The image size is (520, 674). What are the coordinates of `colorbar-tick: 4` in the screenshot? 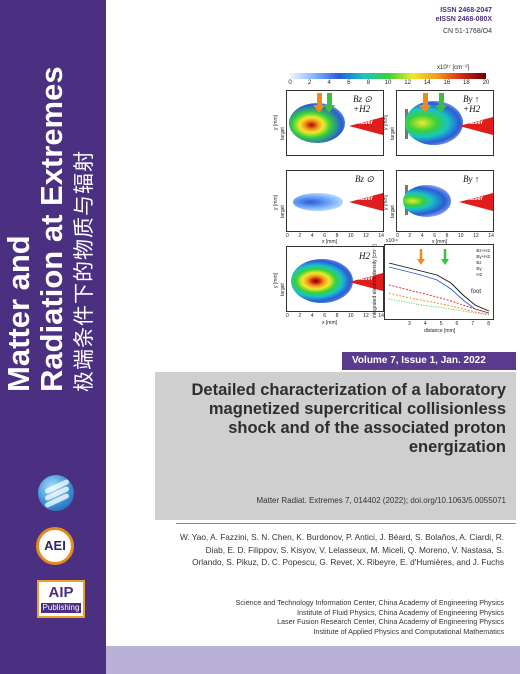 It's located at (329, 83).